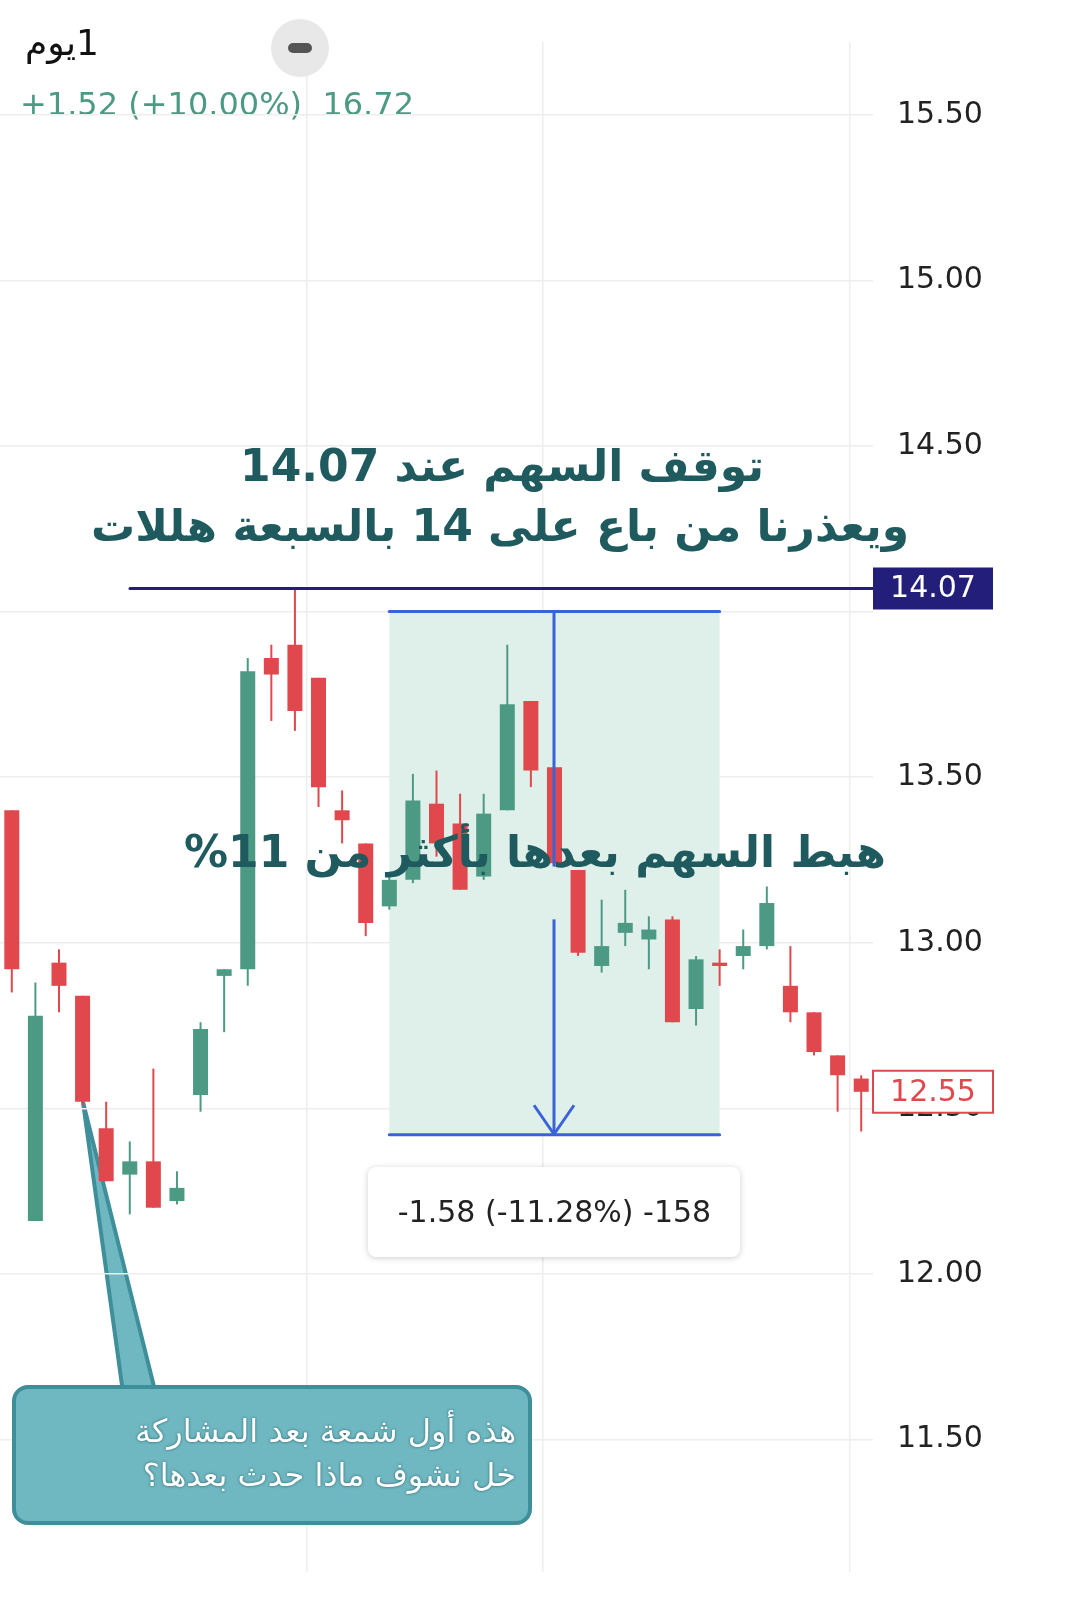 The width and height of the screenshot is (1080, 1614). I want to click on y-tick-label: 15.00, so click(940, 278).